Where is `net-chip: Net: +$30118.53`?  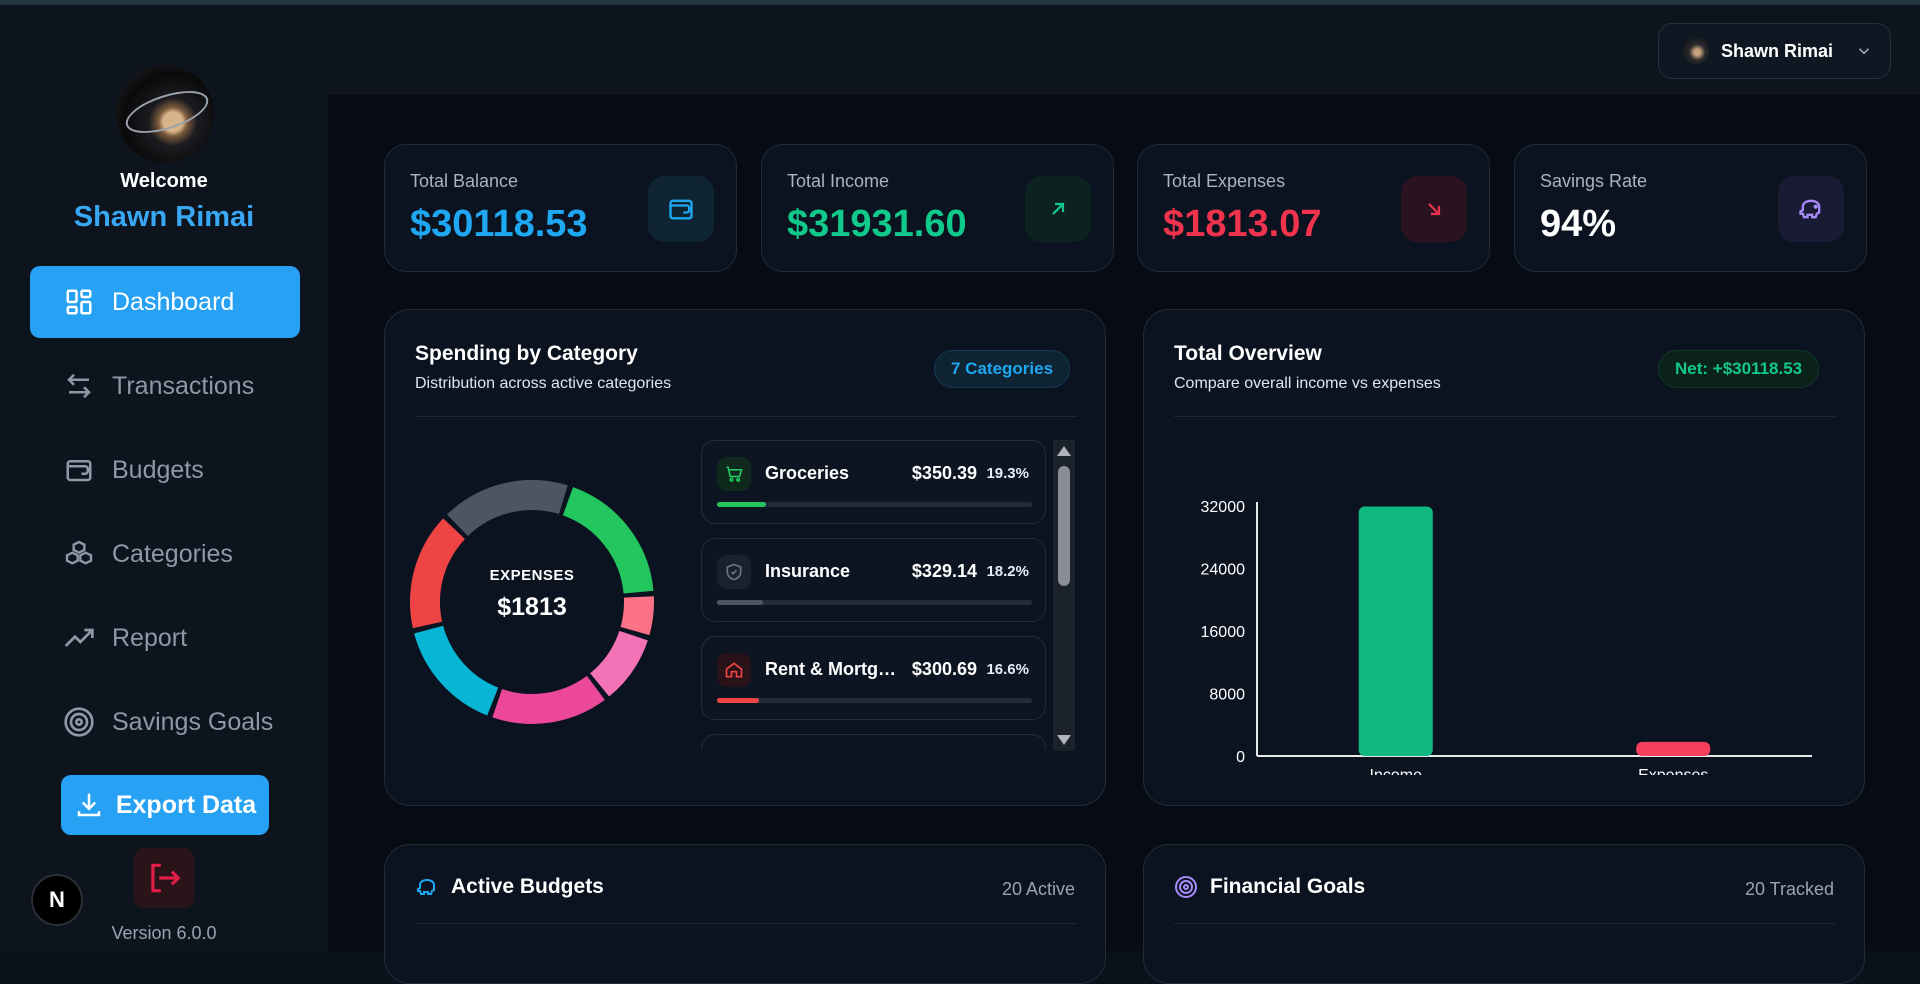
net-chip: Net: +$30118.53 is located at coordinates (1739, 369).